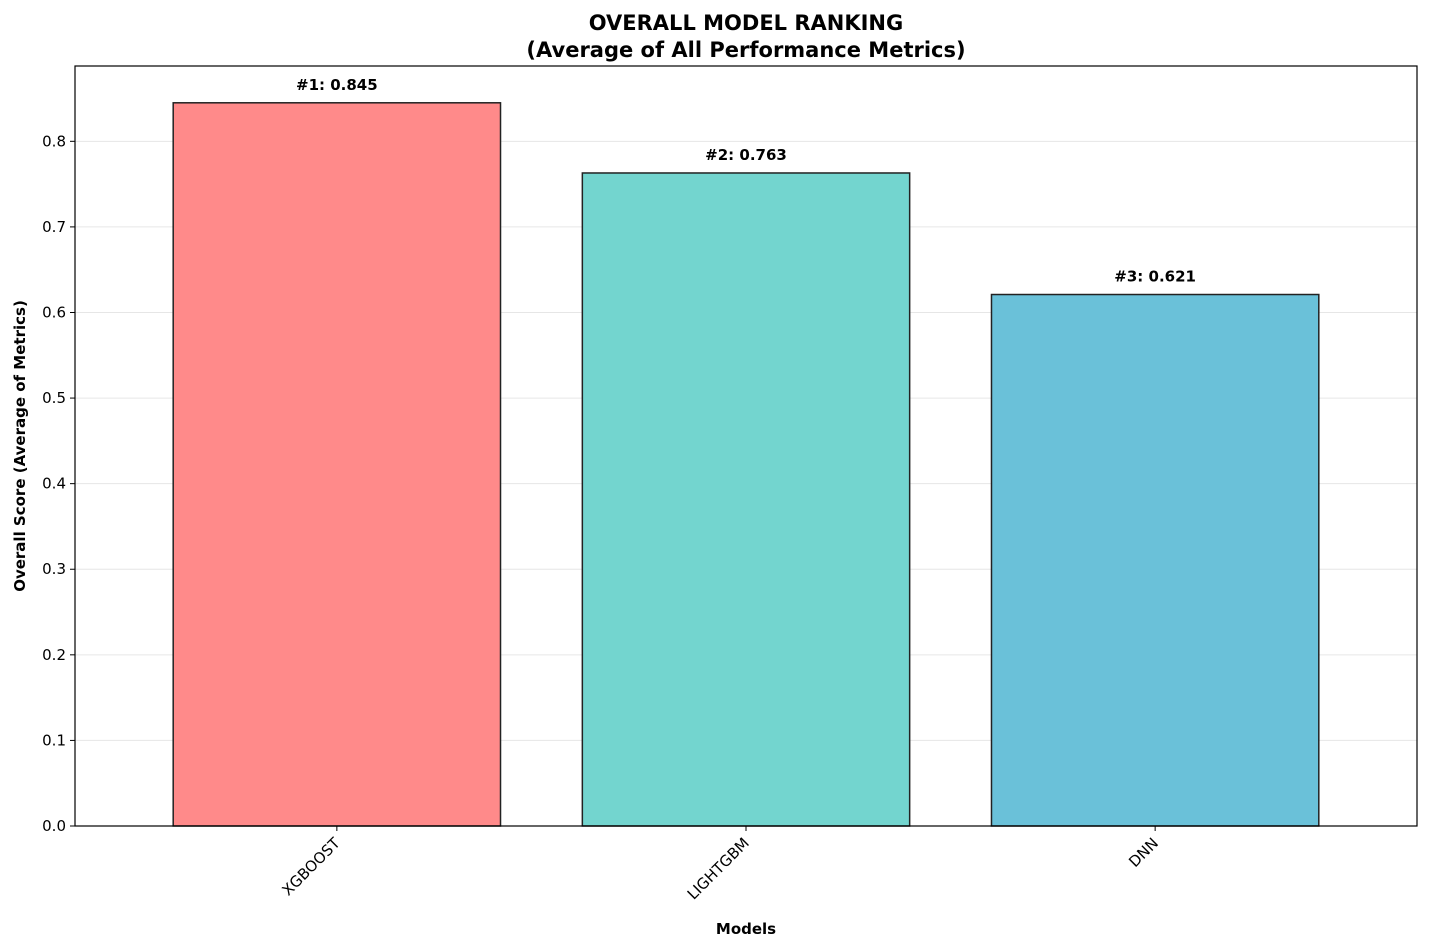  What do you see at coordinates (20, 446) in the screenshot?
I see `y-axis-label: Overall Score (Average of Metrics)` at bounding box center [20, 446].